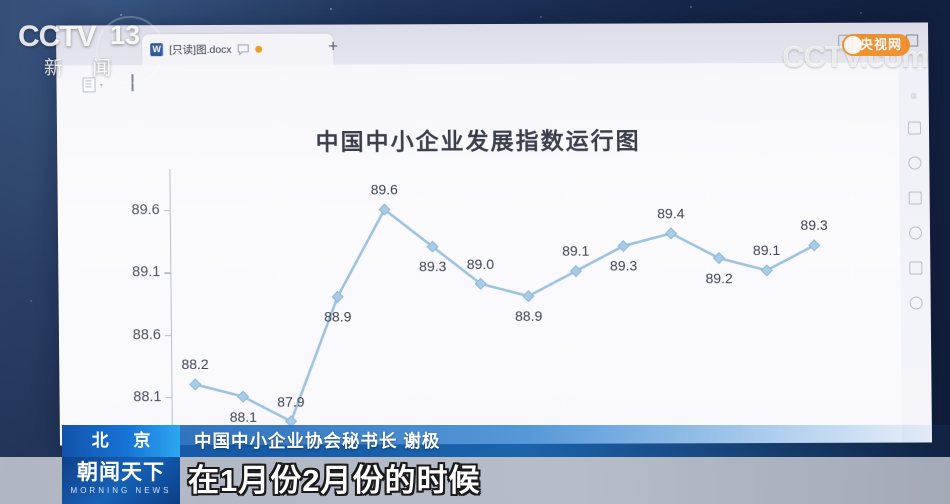  What do you see at coordinates (719, 278) in the screenshot?
I see `data-point-label: 89.2` at bounding box center [719, 278].